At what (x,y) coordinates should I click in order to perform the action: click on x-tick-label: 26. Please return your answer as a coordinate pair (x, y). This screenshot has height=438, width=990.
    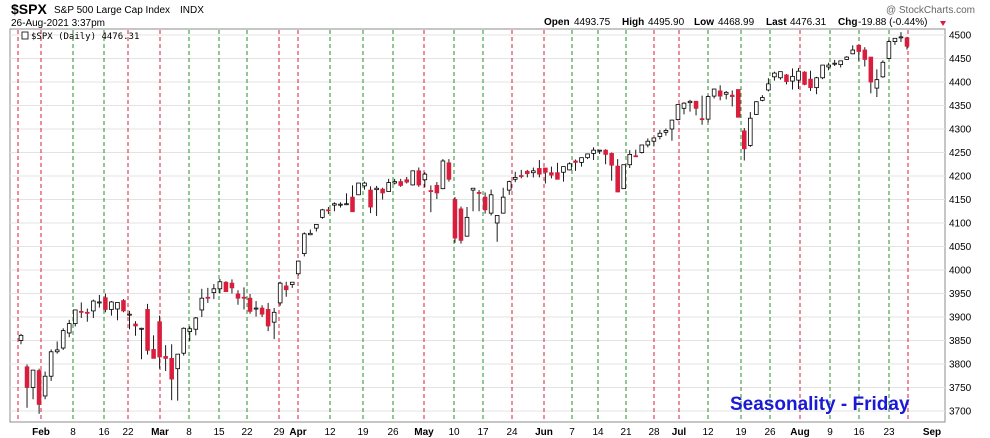
    Looking at the image, I should click on (393, 432).